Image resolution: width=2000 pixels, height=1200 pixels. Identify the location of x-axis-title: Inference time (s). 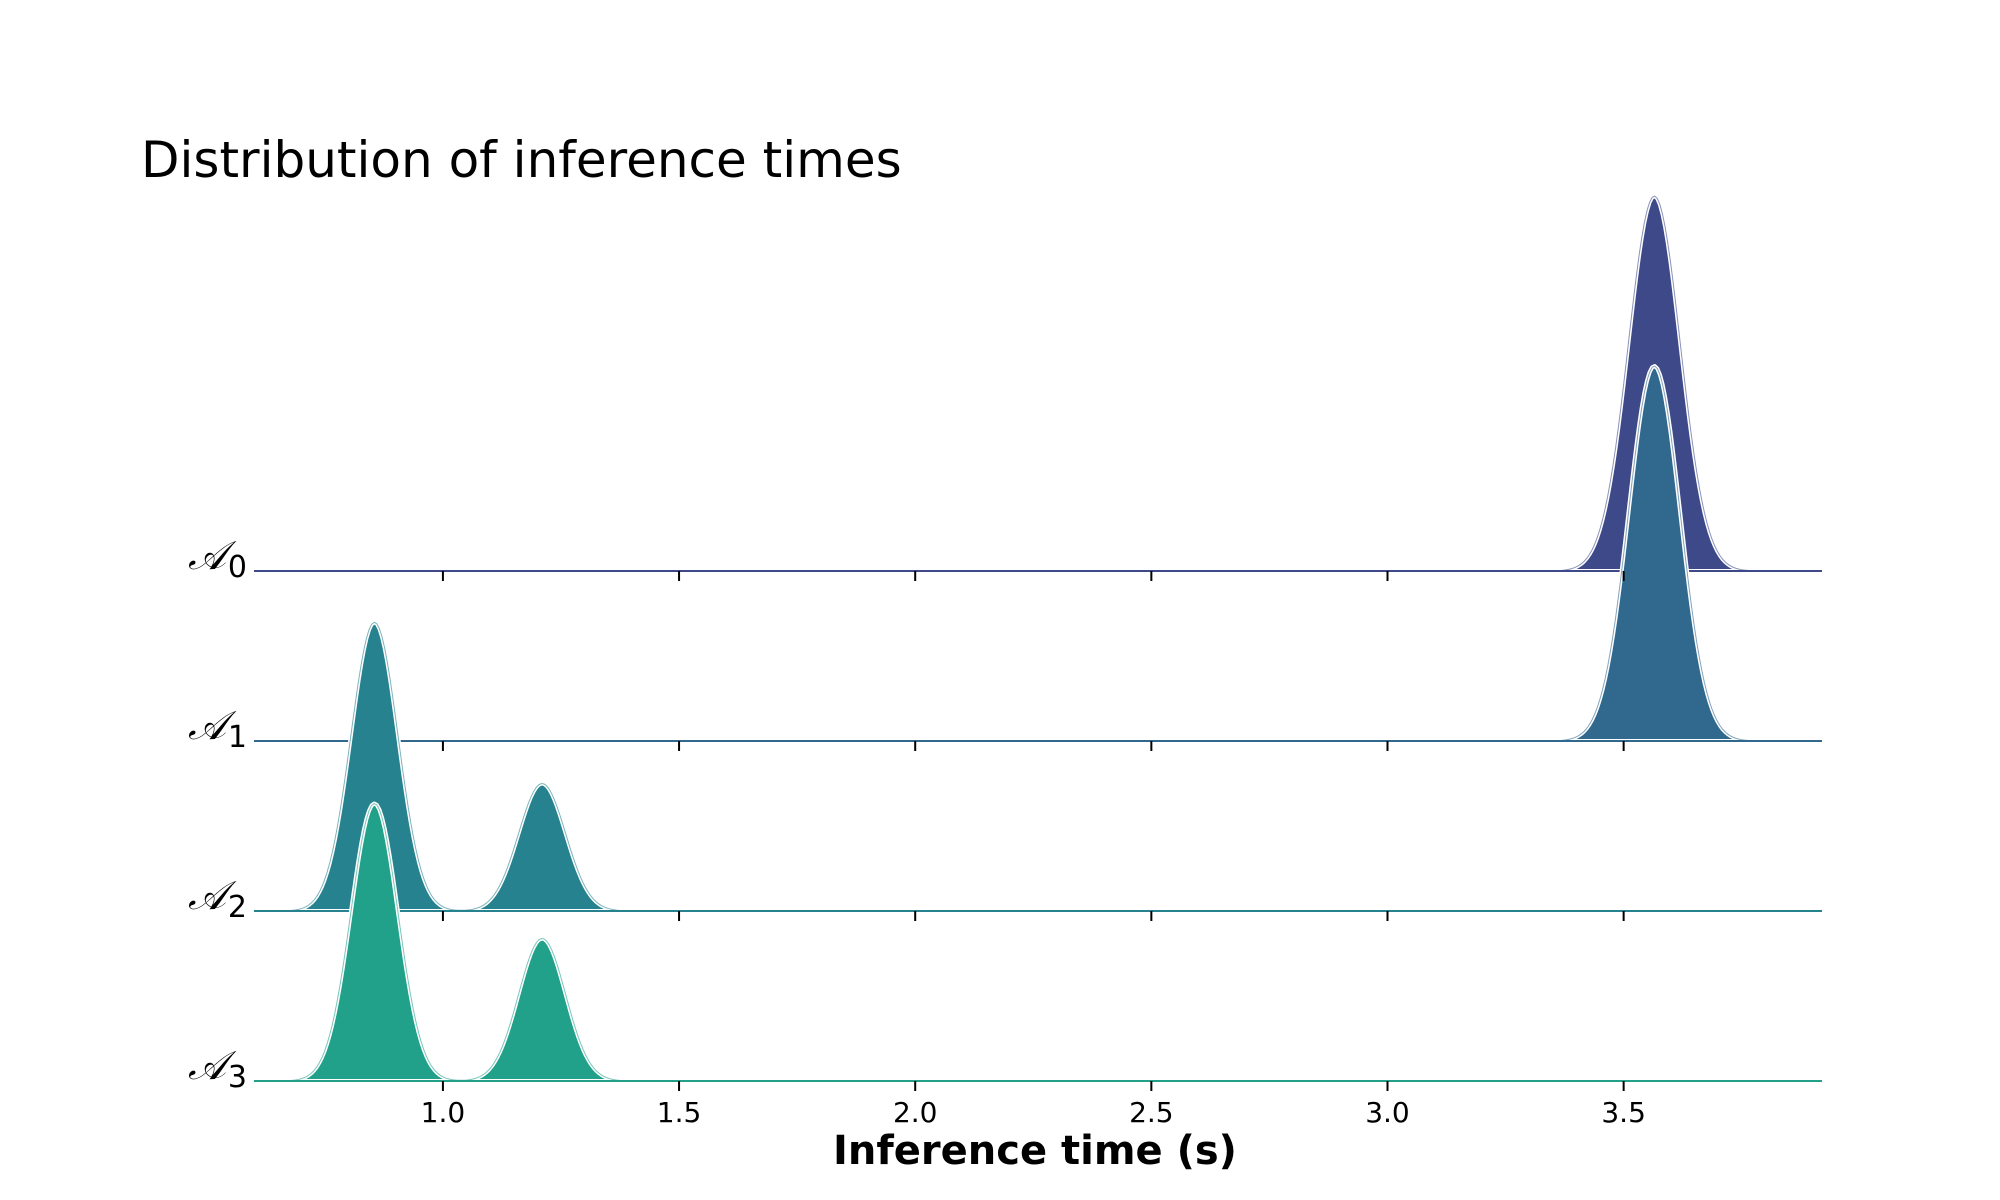
(1035, 1151).